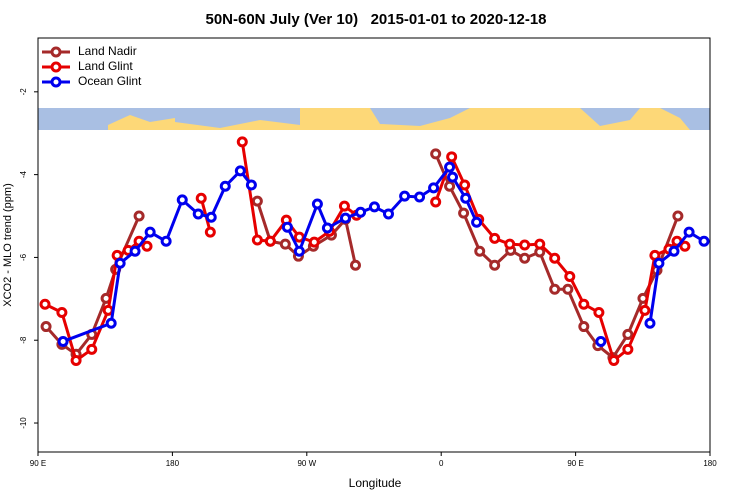  What do you see at coordinates (105, 66) in the screenshot?
I see `legend-label: Land Glint` at bounding box center [105, 66].